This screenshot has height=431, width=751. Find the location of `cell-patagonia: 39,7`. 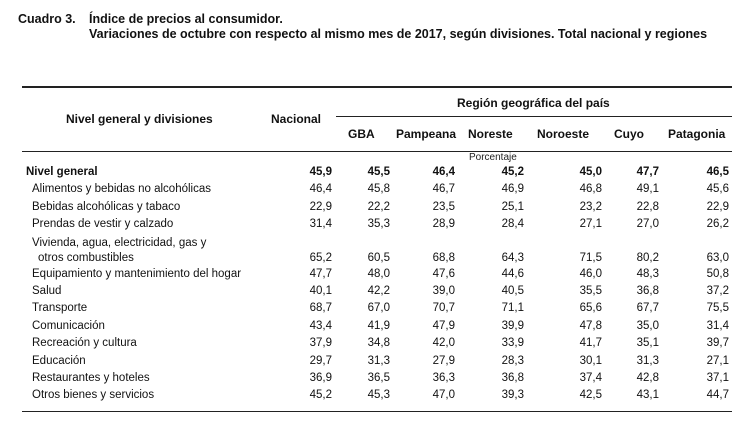

cell-patagonia: 39,7 is located at coordinates (717, 343).